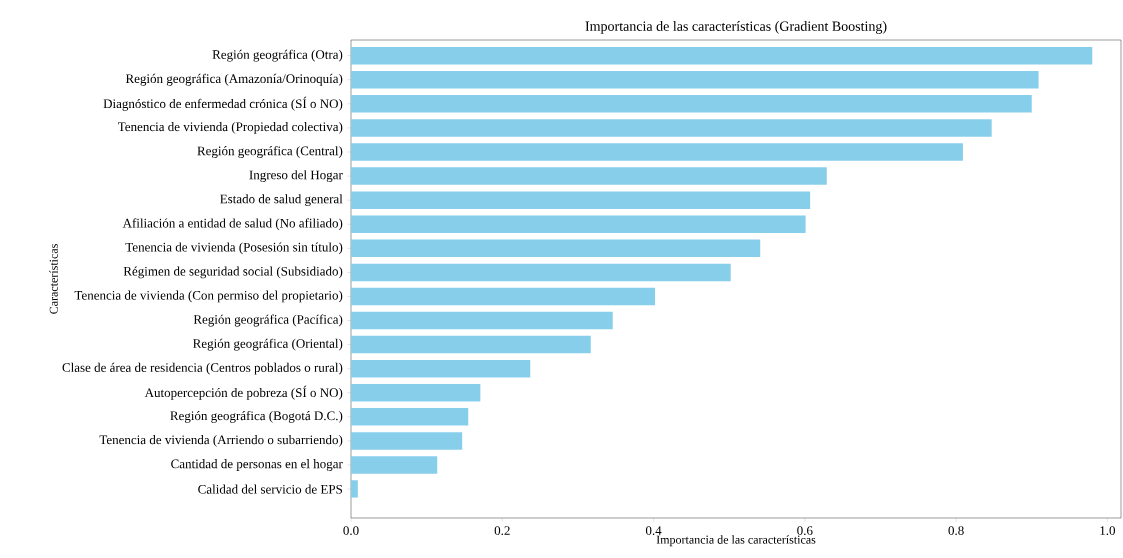 The width and height of the screenshot is (1123, 558). What do you see at coordinates (296, 176) in the screenshot?
I see `y-tick-label: Ingreso del Hogar` at bounding box center [296, 176].